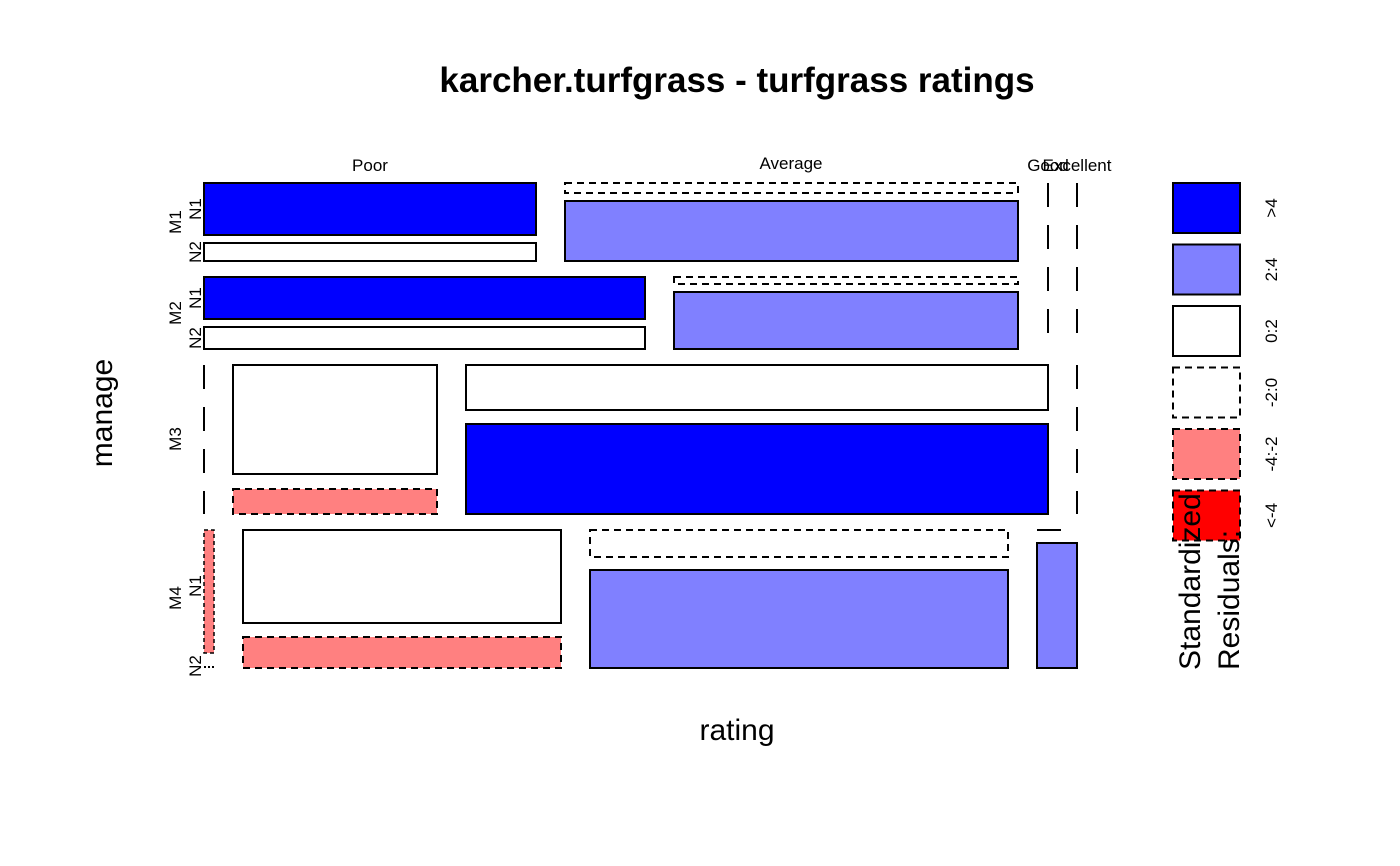  I want to click on sublabel-m4-n1: N1, so click(195, 586).